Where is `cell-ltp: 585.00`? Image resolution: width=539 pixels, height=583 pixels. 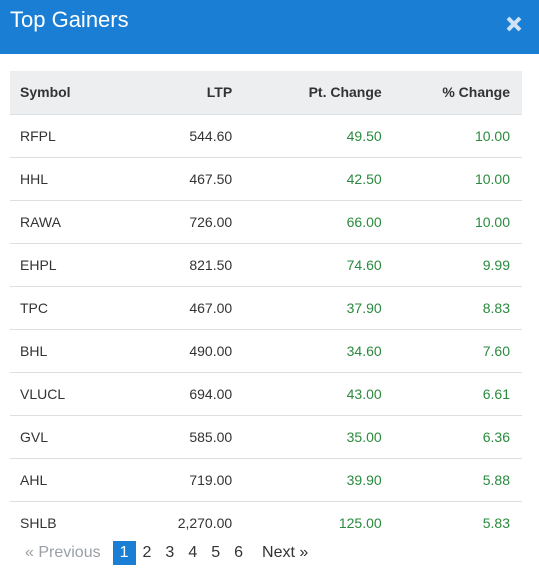 cell-ltp: 585.00 is located at coordinates (211, 436).